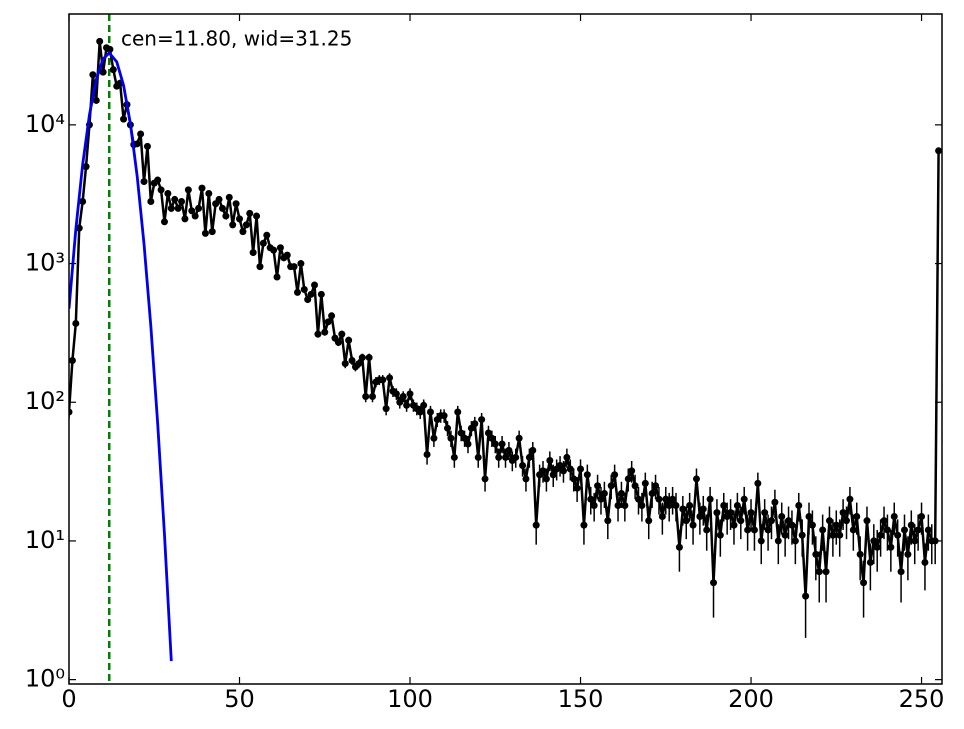  Describe the element at coordinates (121, 356) in the screenshot. I see `fit-curve` at that location.